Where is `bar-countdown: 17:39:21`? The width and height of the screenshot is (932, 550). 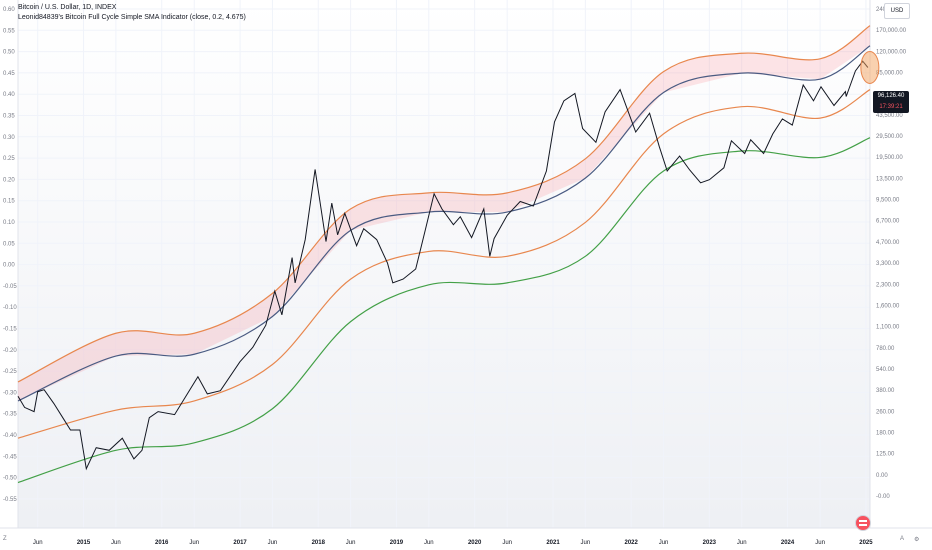 bar-countdown: 17:39:21 is located at coordinates (891, 107).